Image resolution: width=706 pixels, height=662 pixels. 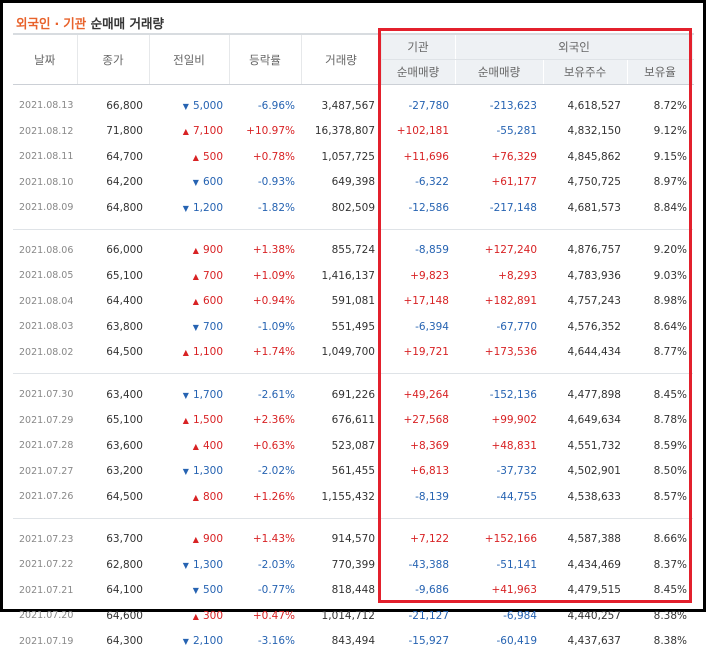 What do you see at coordinates (585, 132) in the screenshot?
I see `cell-holdings: 4,832,150` at bounding box center [585, 132].